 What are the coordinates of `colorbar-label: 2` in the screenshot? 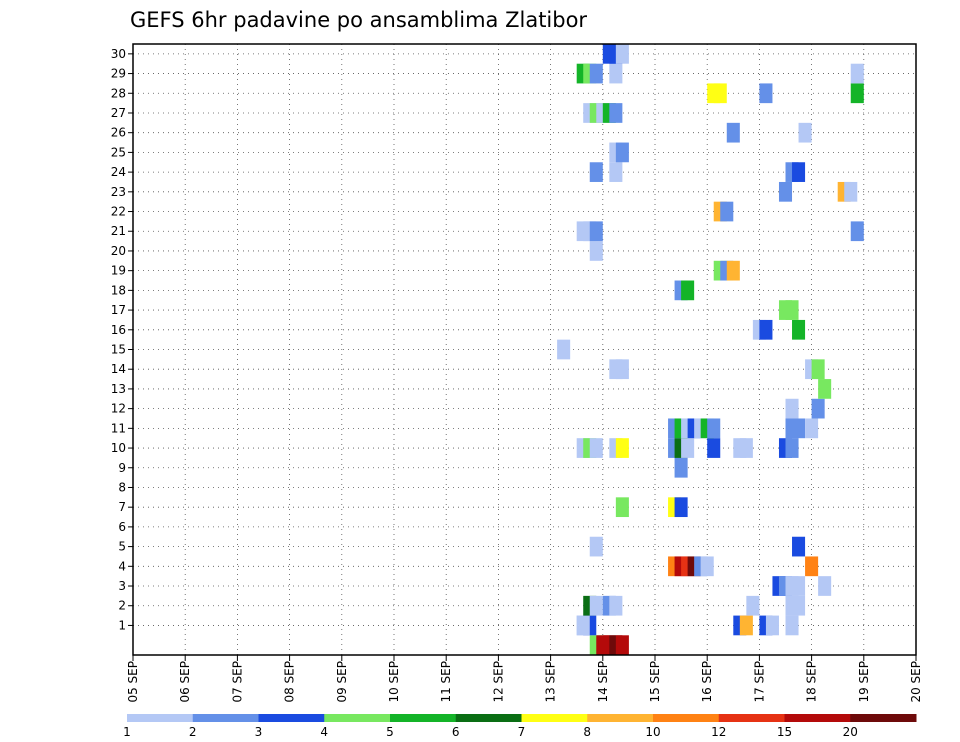 It's located at (193, 732).